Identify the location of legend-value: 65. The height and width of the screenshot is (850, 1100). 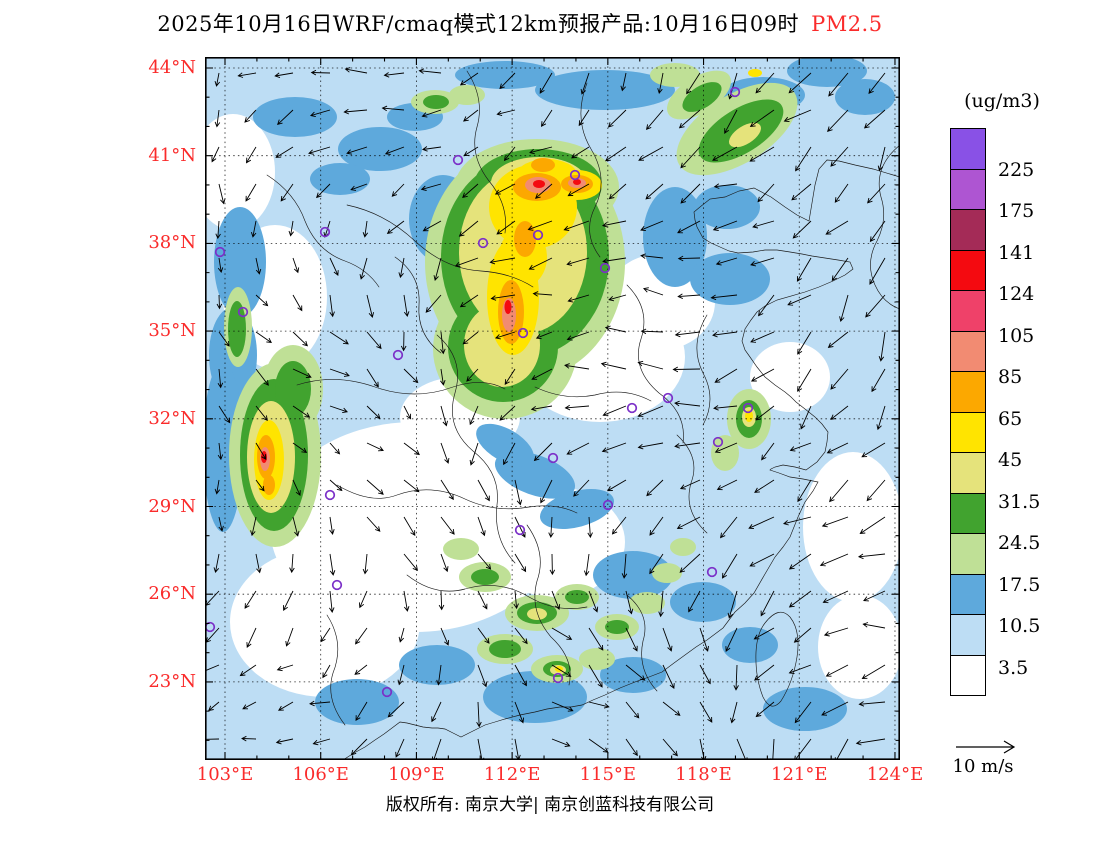
(1010, 418).